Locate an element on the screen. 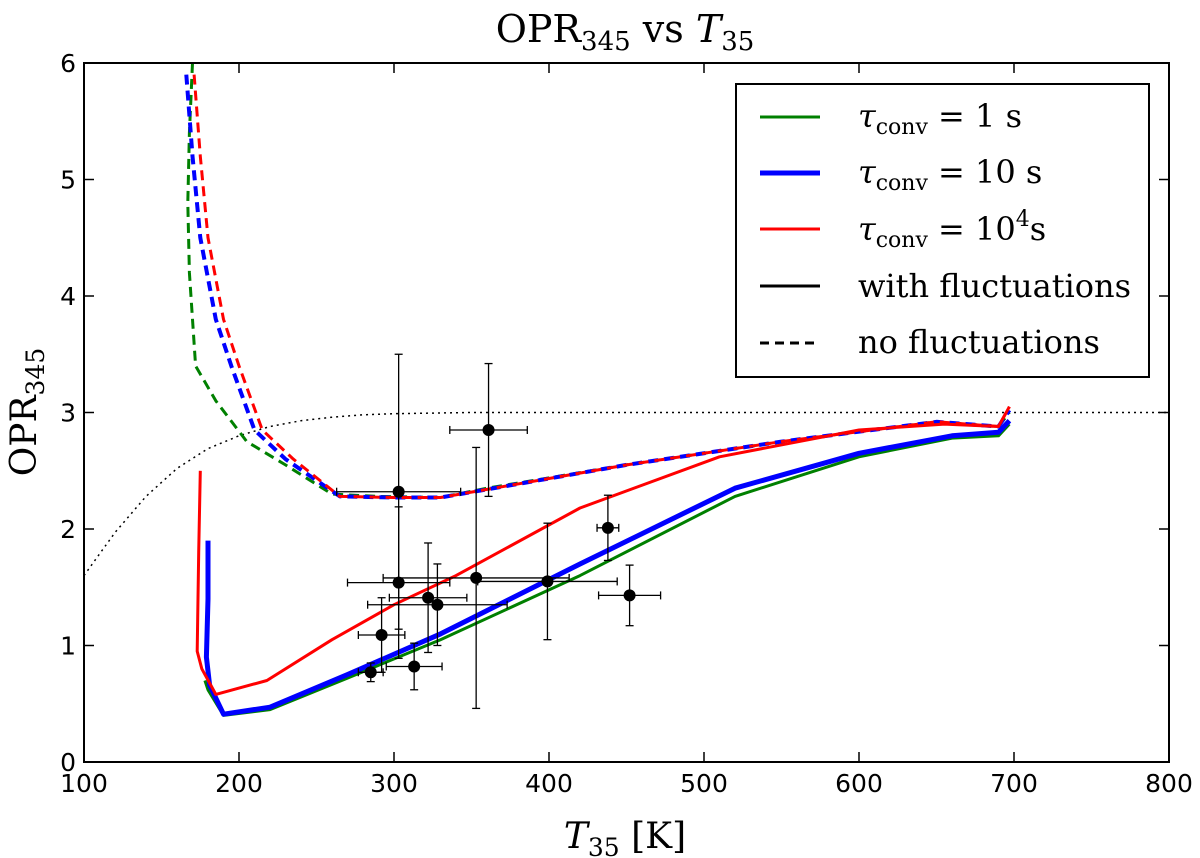 This screenshot has width=1200, height=858. ylabel-main: OPR is located at coordinates (24, 436).